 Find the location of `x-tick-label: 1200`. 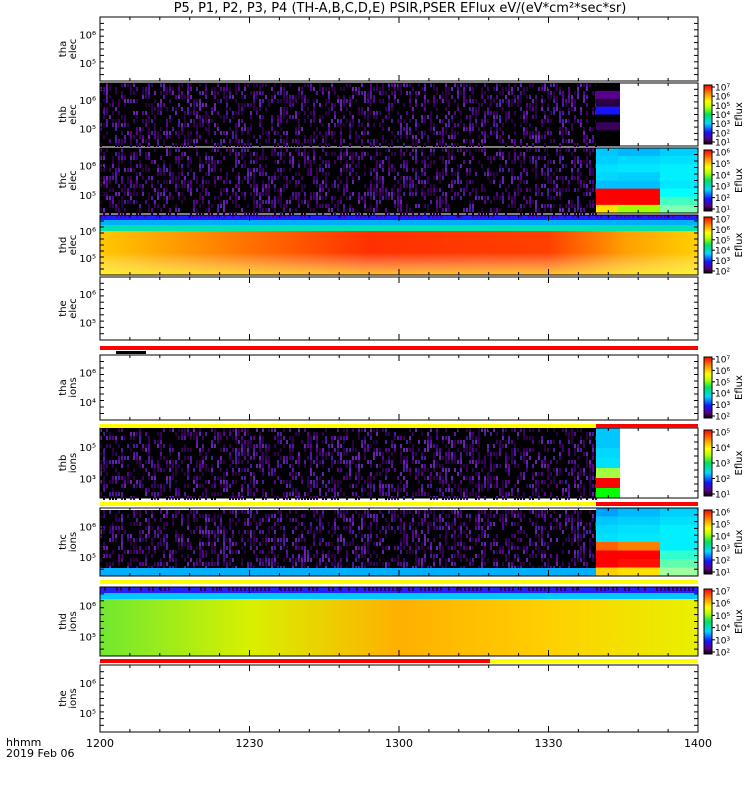

x-tick-label: 1200 is located at coordinates (100, 743).